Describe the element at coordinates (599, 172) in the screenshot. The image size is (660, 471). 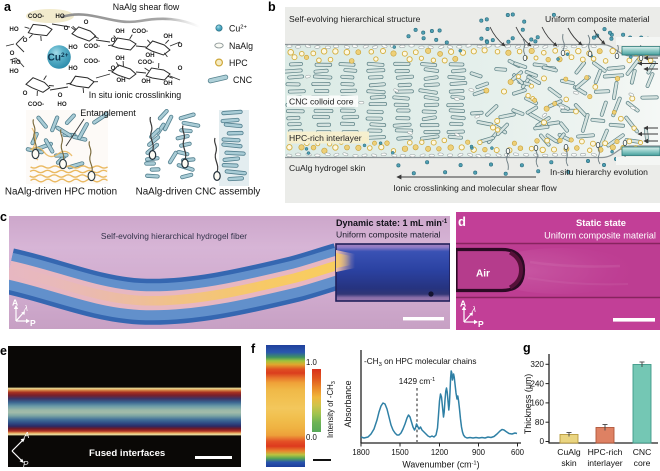
I see `svg-text: In-situ hierarchy evolution` at that location.